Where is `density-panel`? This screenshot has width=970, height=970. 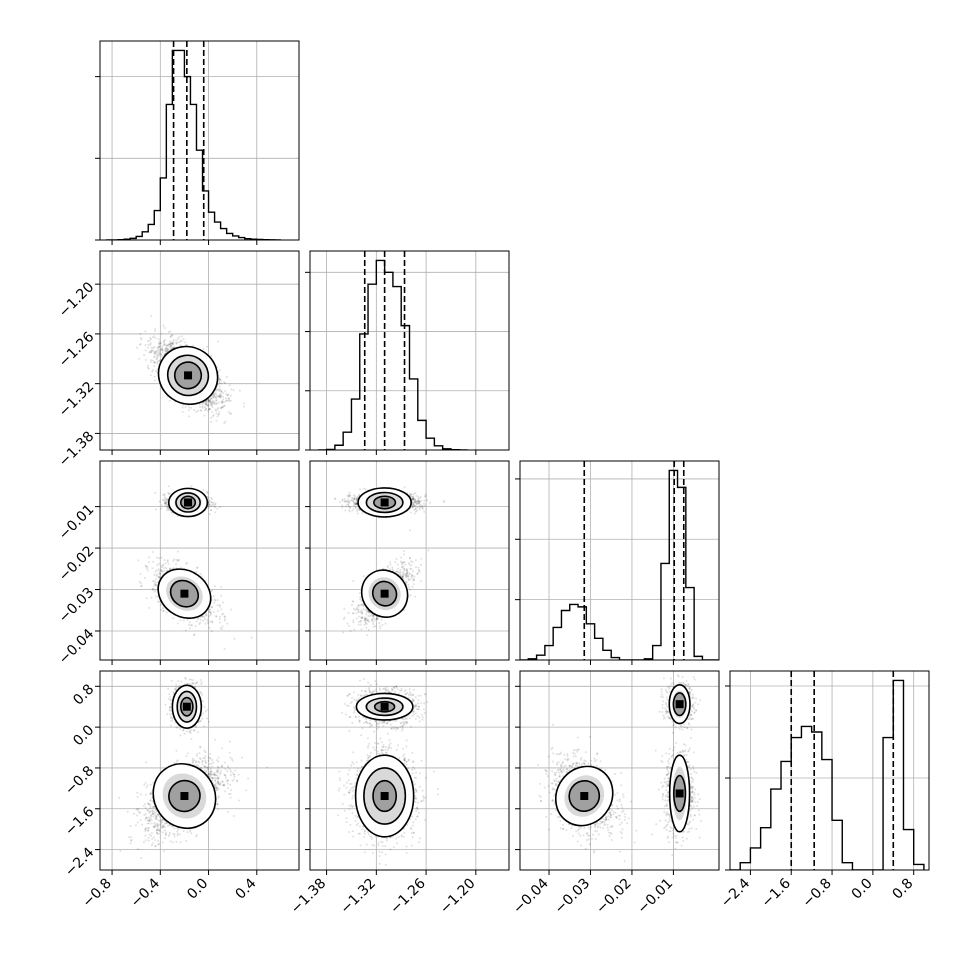
density-panel is located at coordinates (199, 560).